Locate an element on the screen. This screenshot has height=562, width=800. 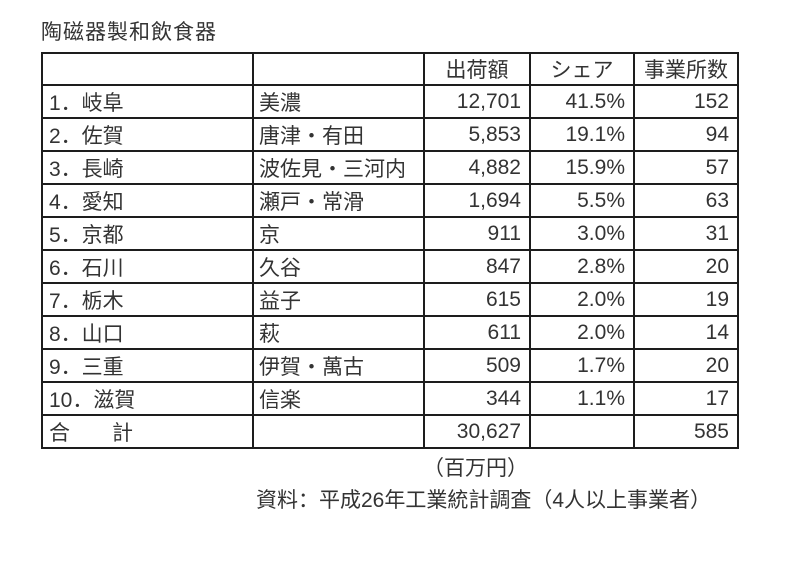
shipment-value-cell: 12,701 is located at coordinates (477, 101).